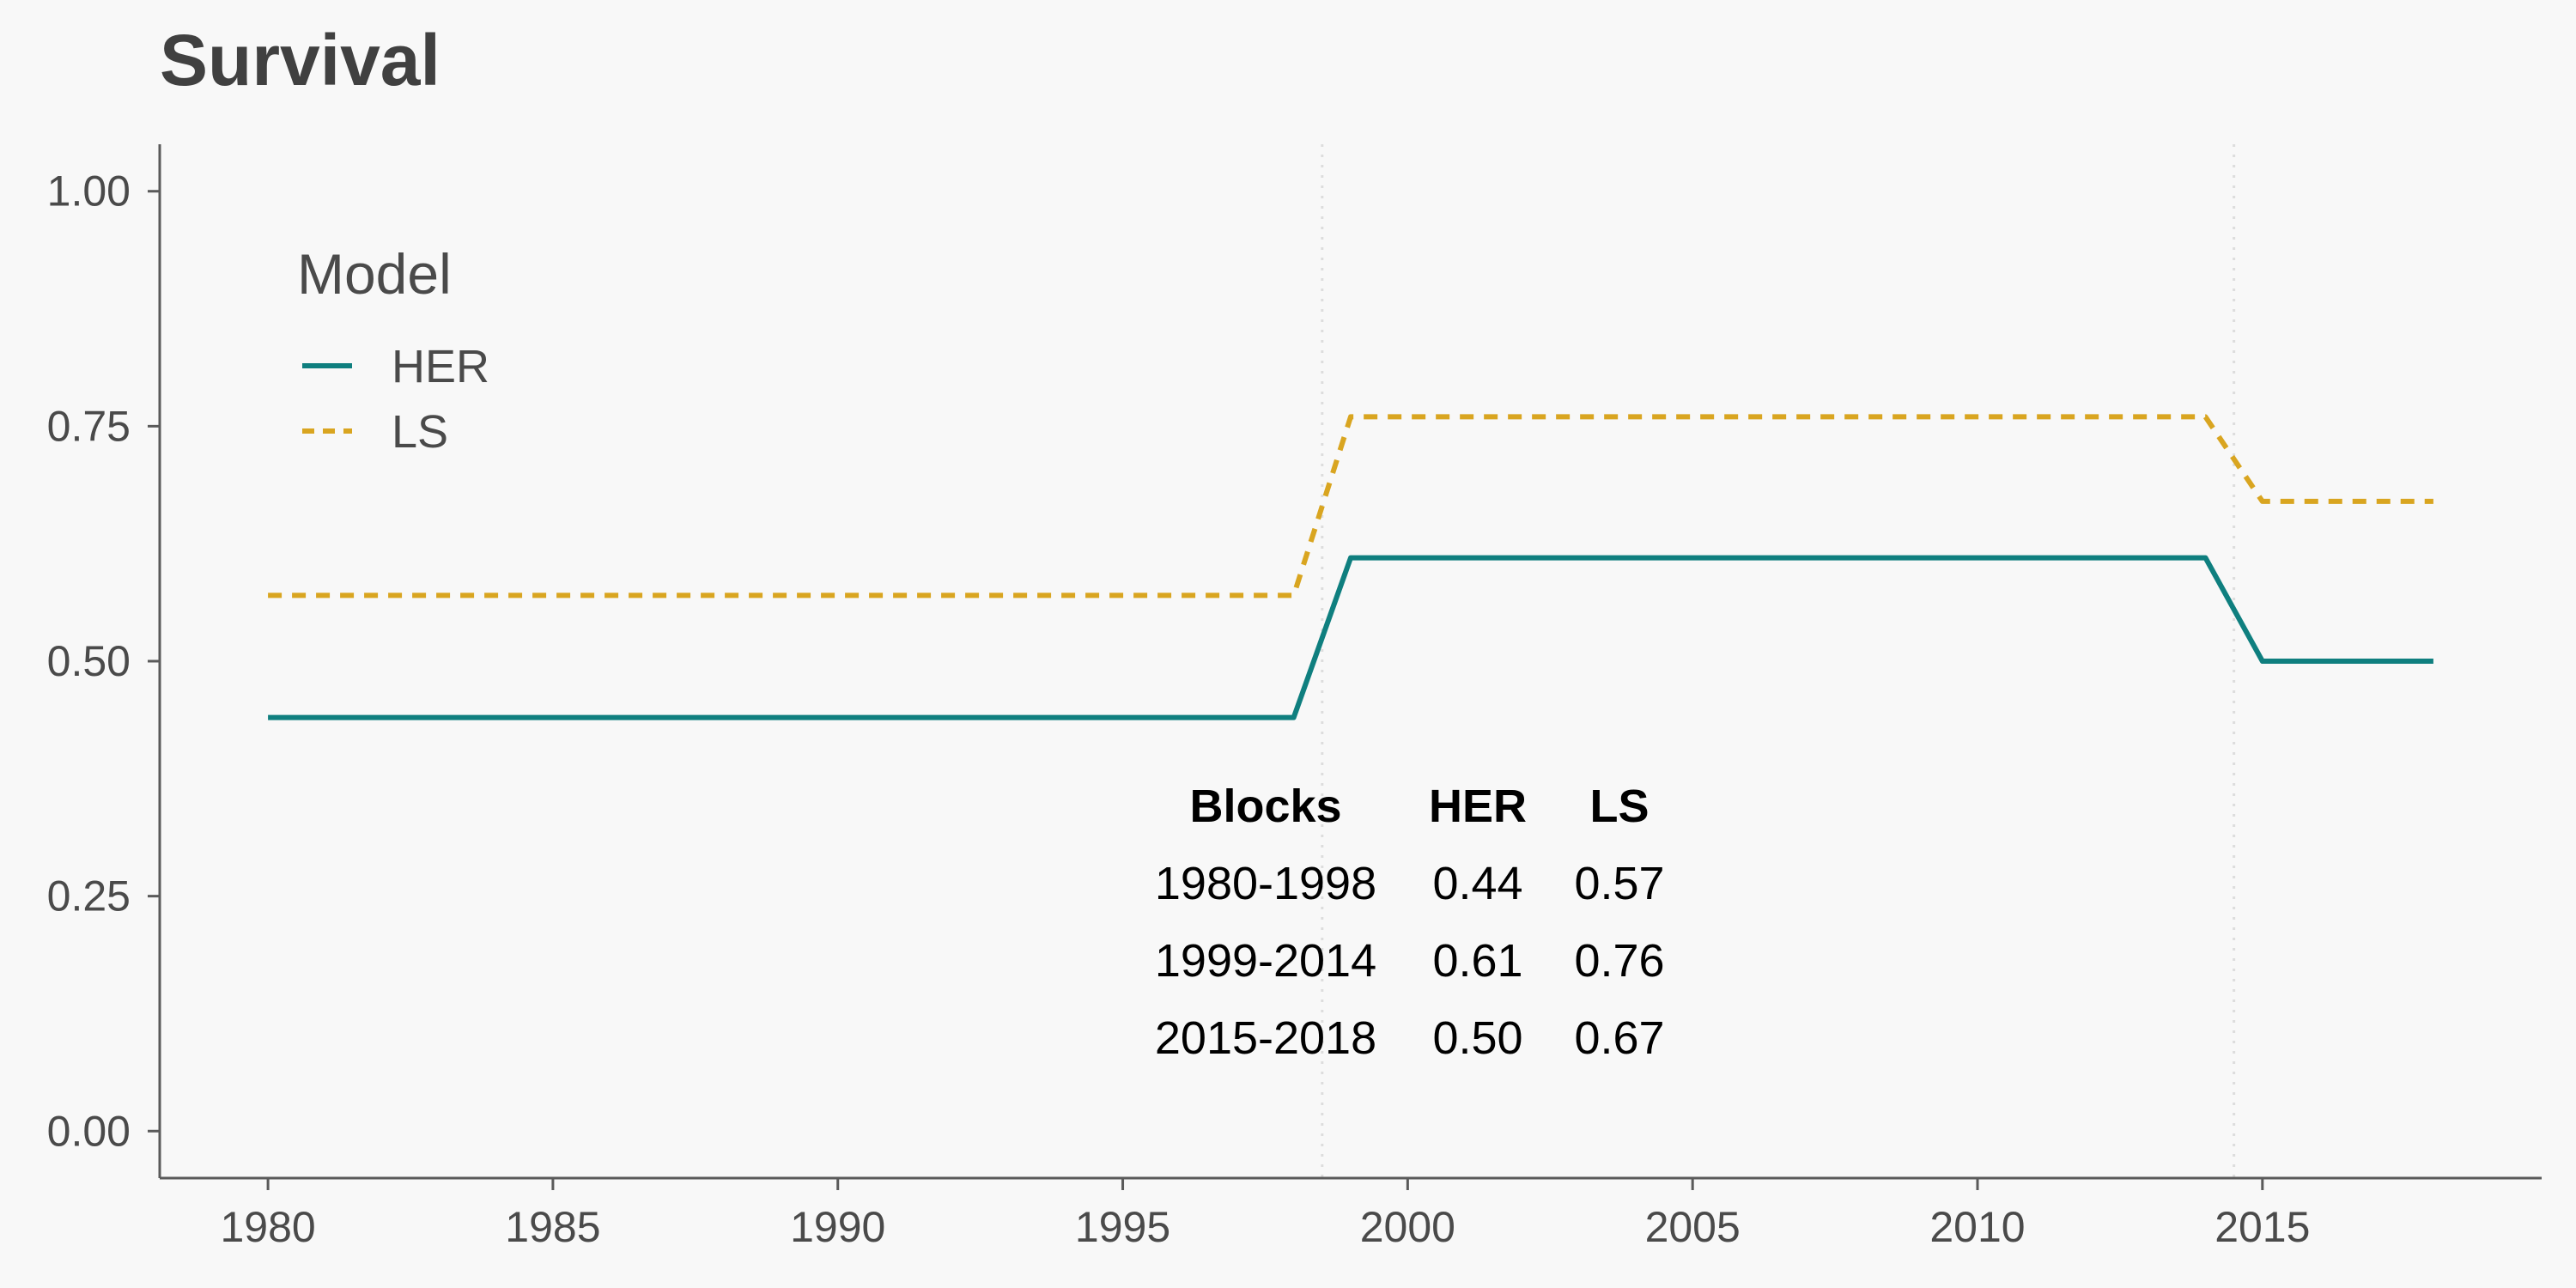 The width and height of the screenshot is (2576, 1288). I want to click on table-cell: 0.67, so click(1619, 1038).